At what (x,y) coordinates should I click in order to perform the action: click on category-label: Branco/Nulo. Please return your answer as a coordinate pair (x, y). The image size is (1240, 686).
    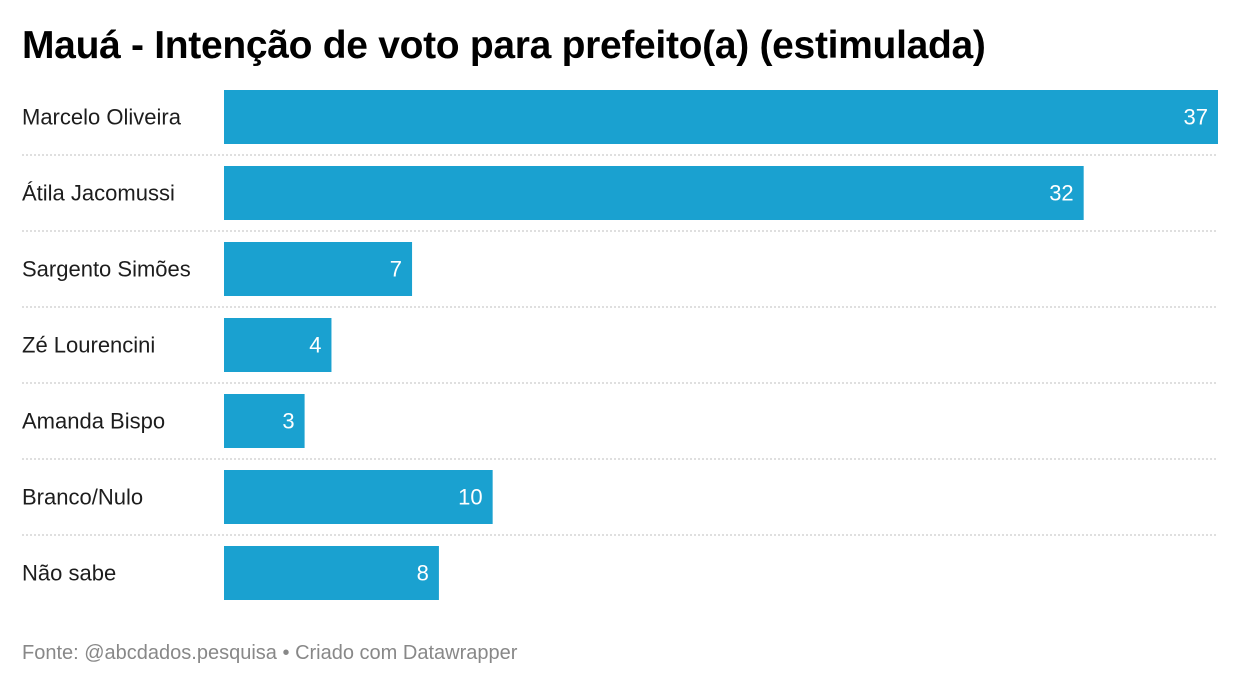
    Looking at the image, I should click on (82, 497).